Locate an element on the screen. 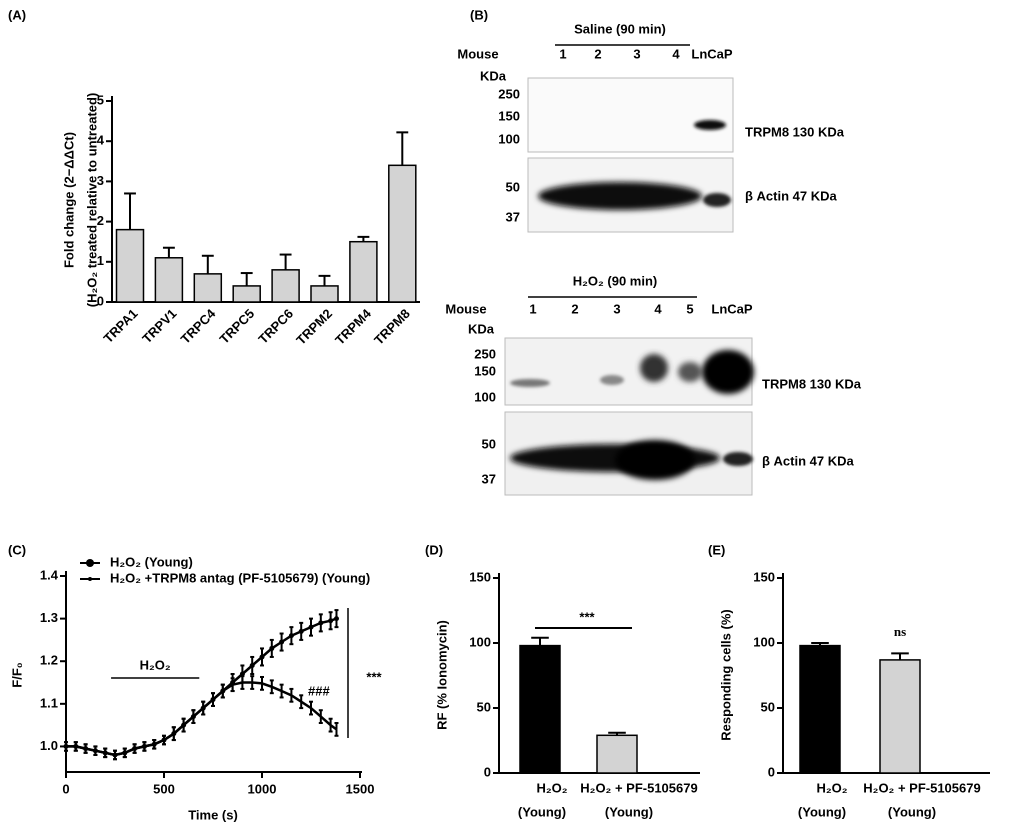 The width and height of the screenshot is (1009, 833). band-label: TRPM8 130 KDa is located at coordinates (812, 383).